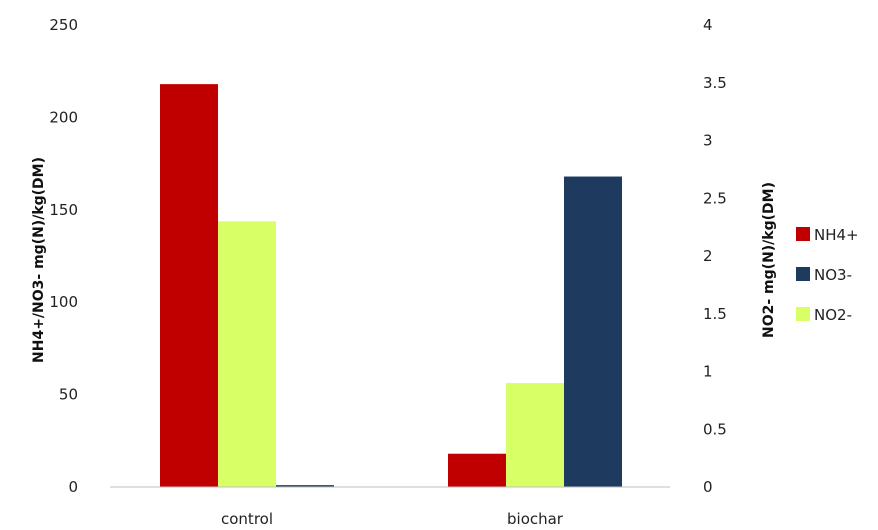 The height and width of the screenshot is (530, 878). Describe the element at coordinates (535, 435) in the screenshot. I see `bar-no2-biochar` at that location.